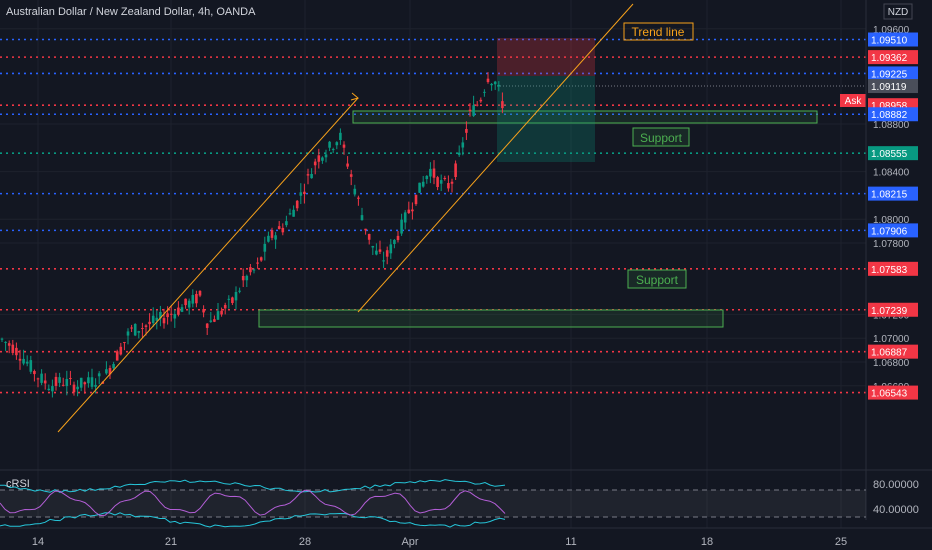  What do you see at coordinates (889, 353) in the screenshot?
I see `price-level-badge-label: 1.06887` at bounding box center [889, 353].